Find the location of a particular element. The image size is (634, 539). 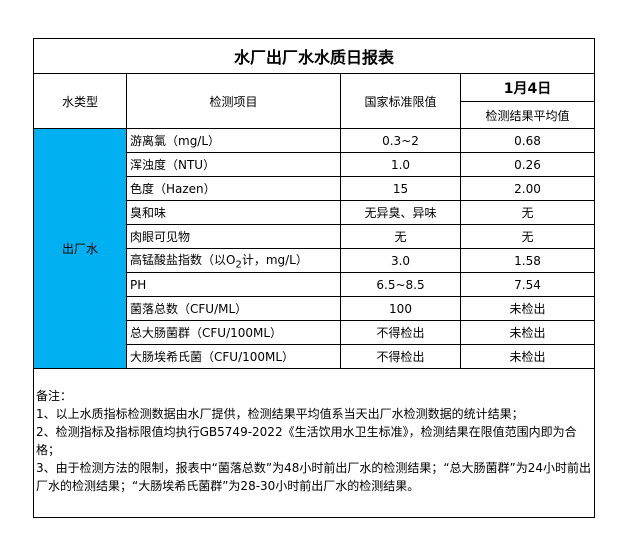

test-item: 总大肠菌群（CFU/100ML） is located at coordinates (233, 332).